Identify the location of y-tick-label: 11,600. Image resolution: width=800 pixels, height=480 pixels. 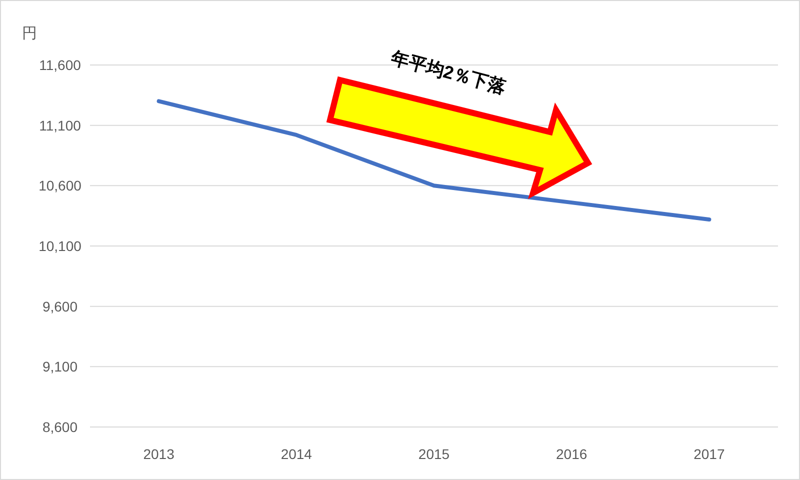
(60, 65).